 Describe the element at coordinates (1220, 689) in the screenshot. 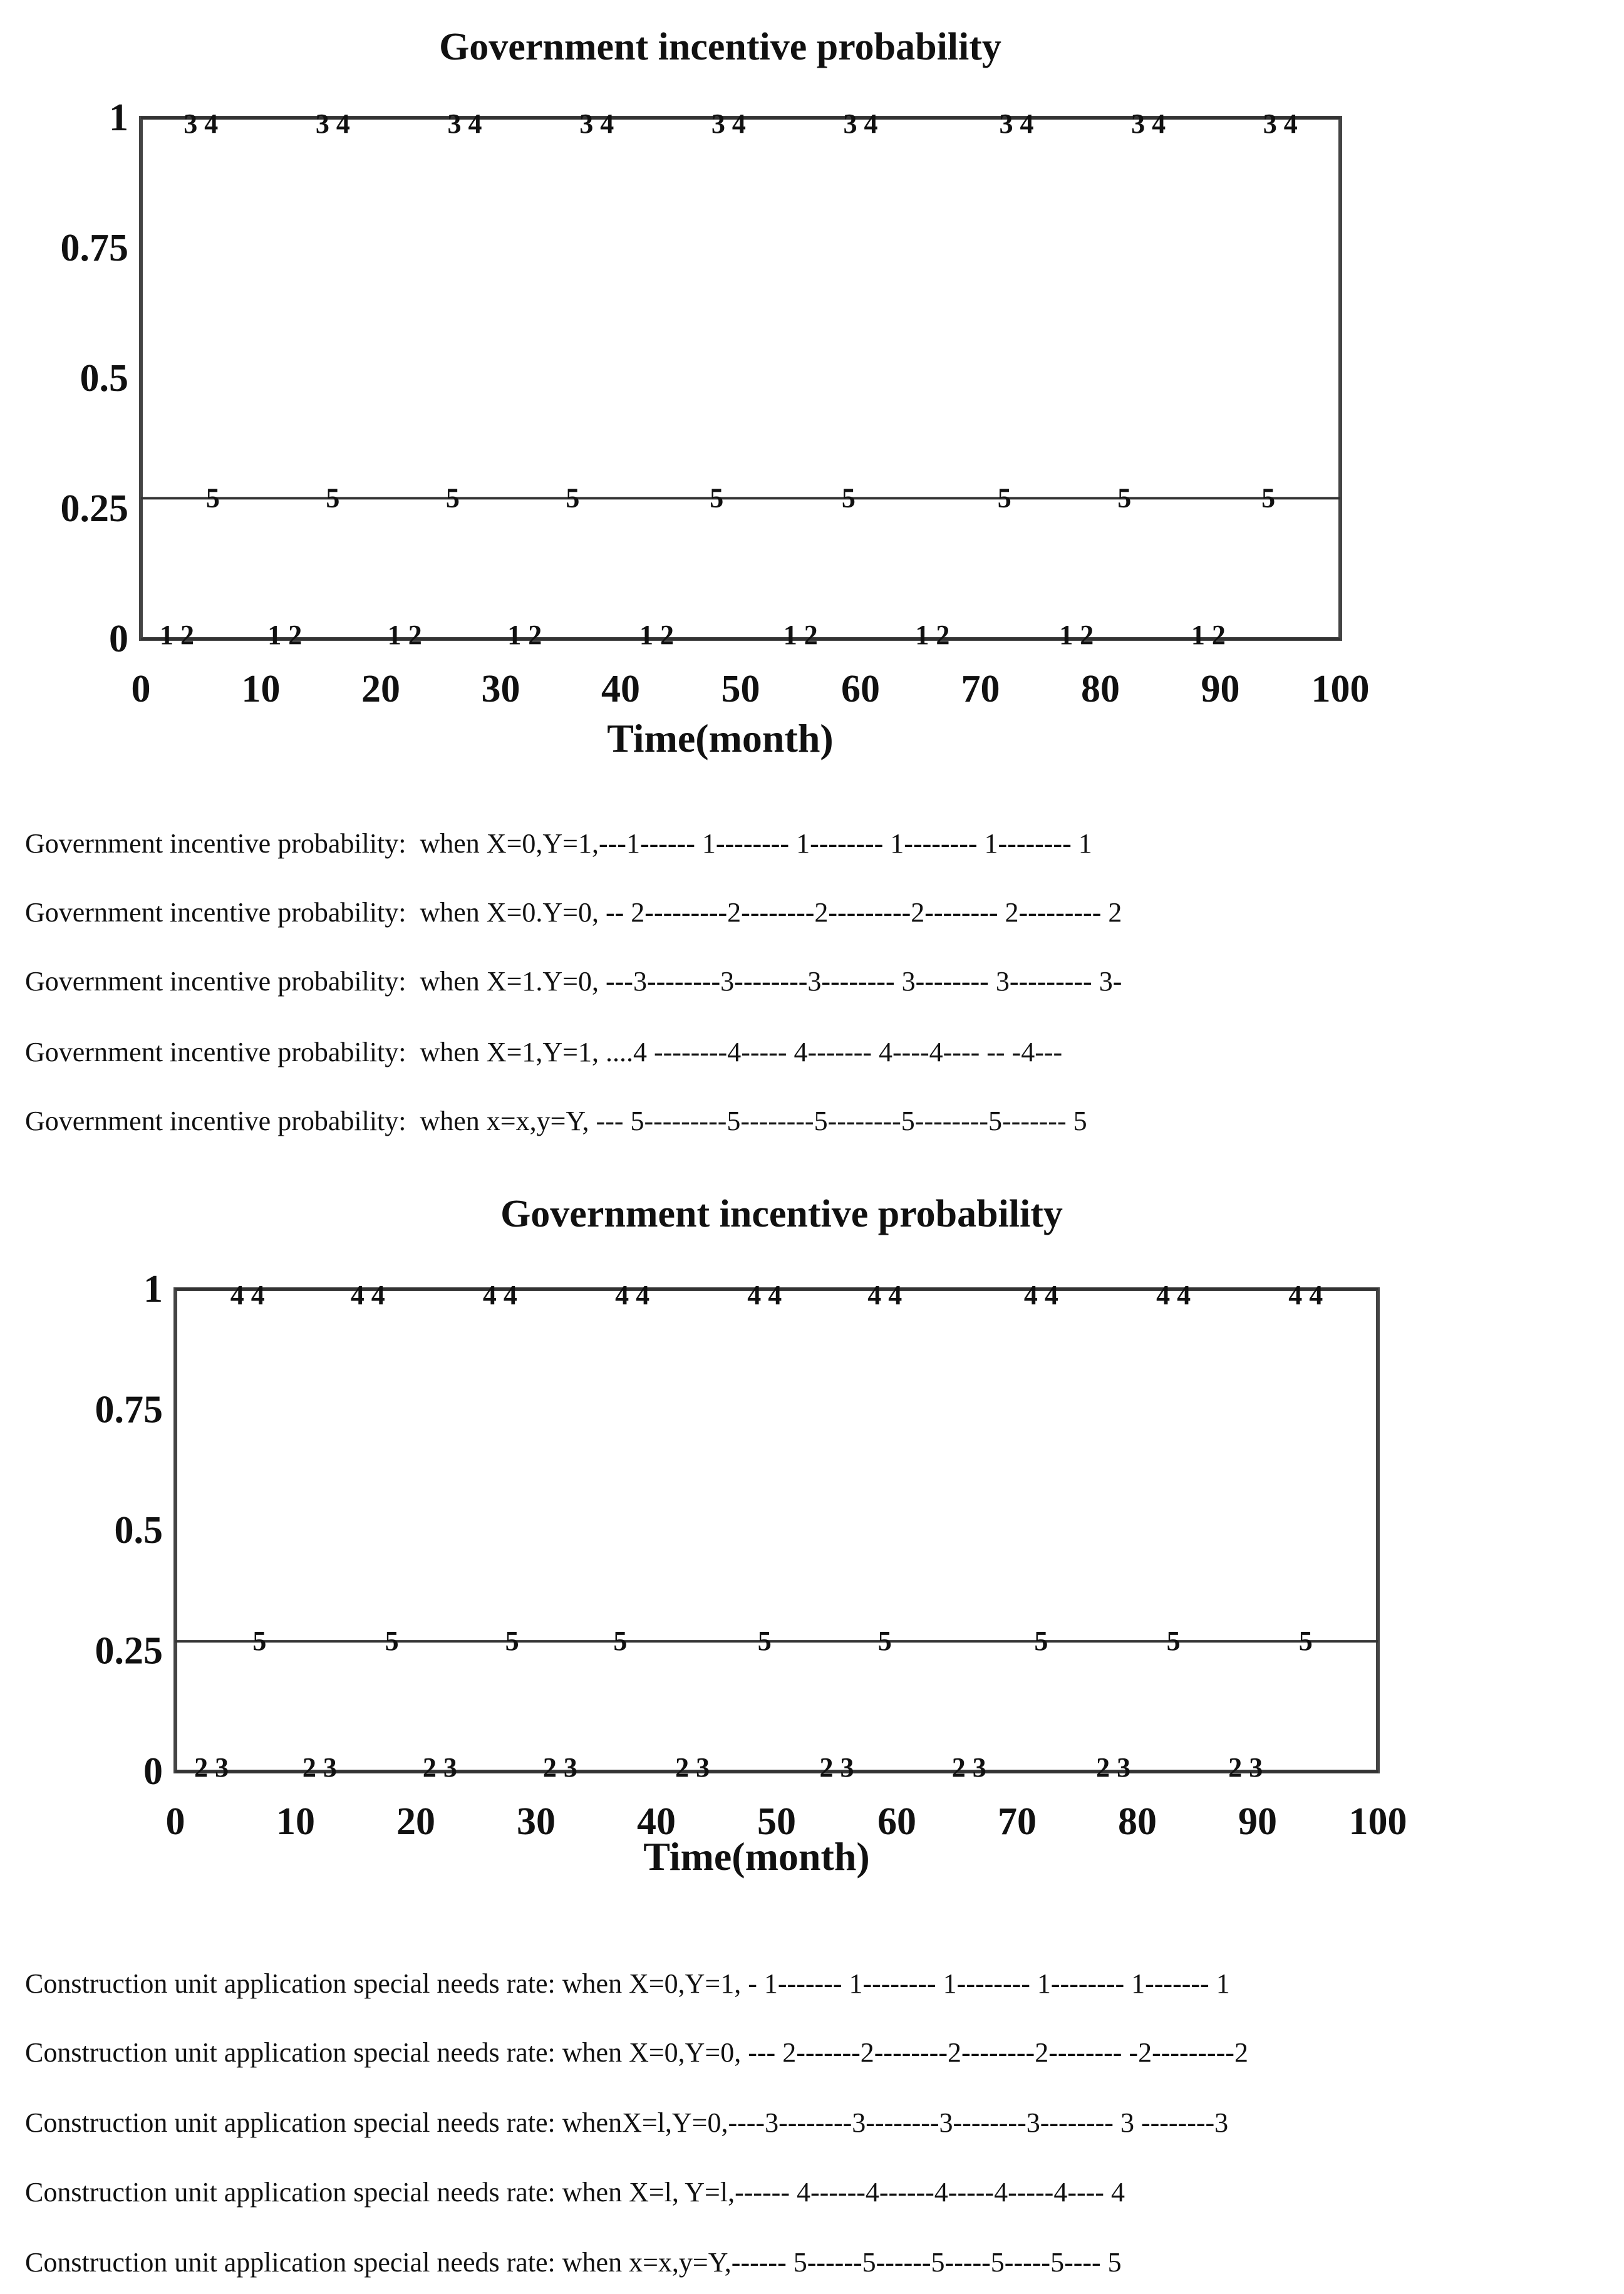

I see `x-tick-label: 90` at that location.